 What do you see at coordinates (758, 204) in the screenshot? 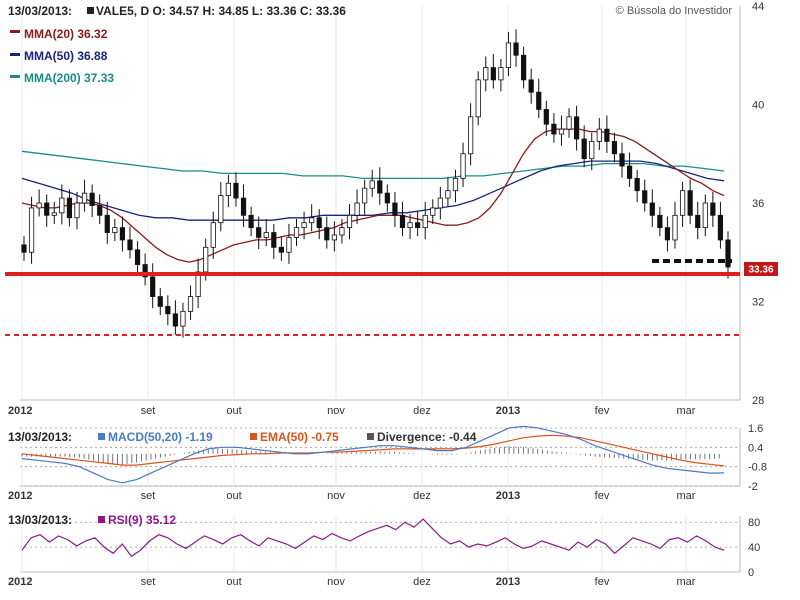
I see `price-y-tick: 36` at bounding box center [758, 204].